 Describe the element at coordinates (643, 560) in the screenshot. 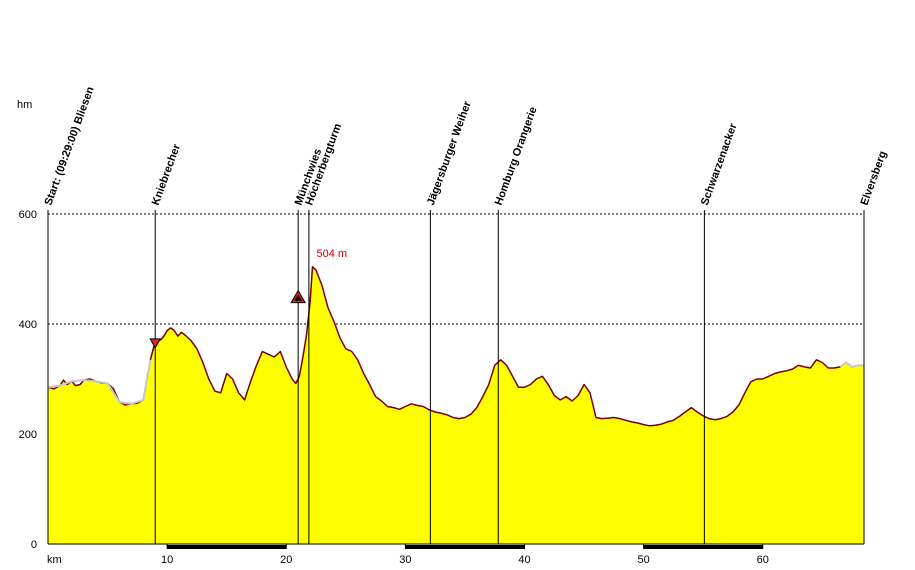

I see `x-tick-label: 50` at that location.